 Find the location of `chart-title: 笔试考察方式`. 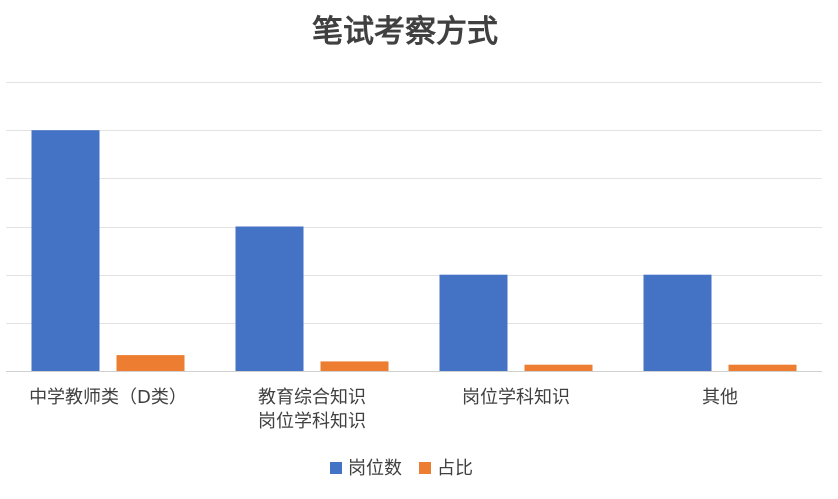

chart-title: 笔试考察方式 is located at coordinates (405, 32).